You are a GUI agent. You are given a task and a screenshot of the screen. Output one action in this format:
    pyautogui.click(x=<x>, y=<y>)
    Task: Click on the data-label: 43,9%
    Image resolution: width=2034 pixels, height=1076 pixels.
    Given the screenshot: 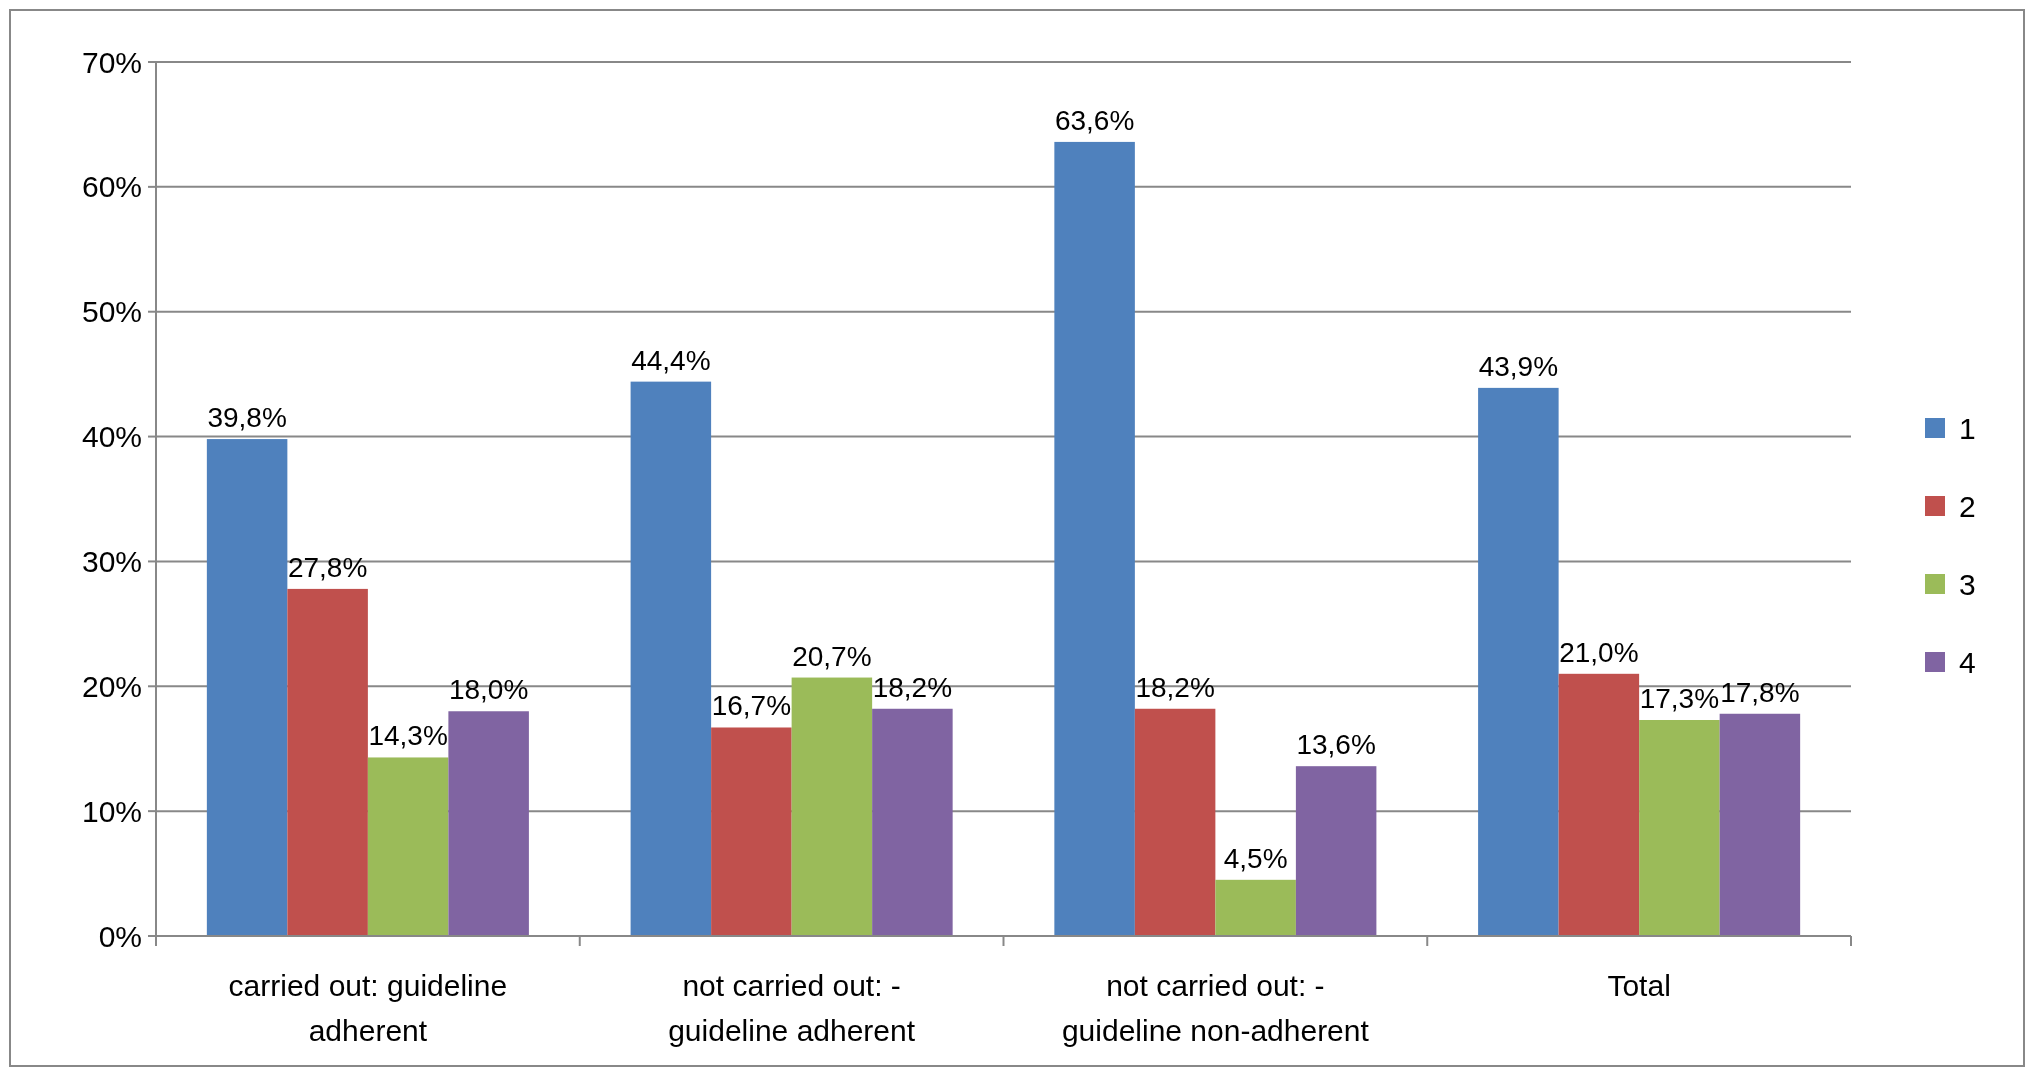 What is the action you would take?
    pyautogui.click(x=1518, y=366)
    